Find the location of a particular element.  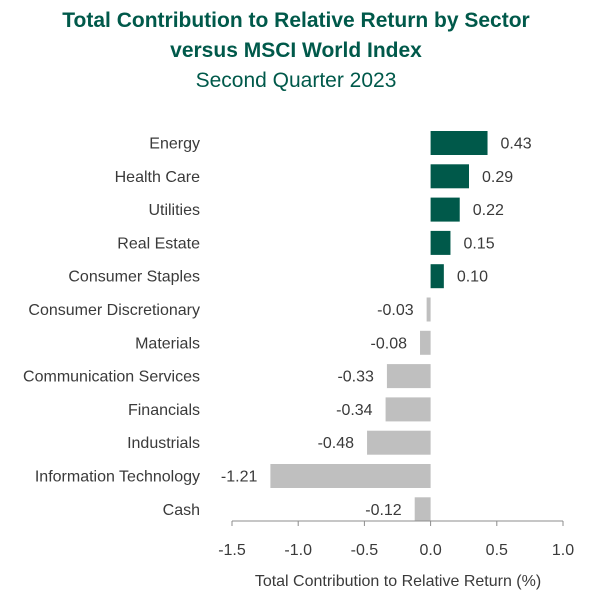

x-tick-label: 0.5 is located at coordinates (497, 550).